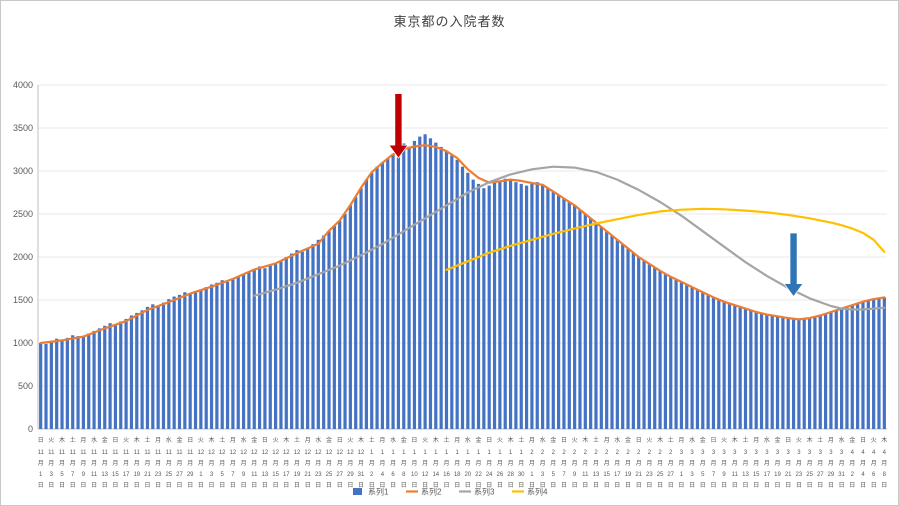 The width and height of the screenshot is (899, 506). What do you see at coordinates (23, 85) in the screenshot?
I see `y-axis-label: 4000` at bounding box center [23, 85].